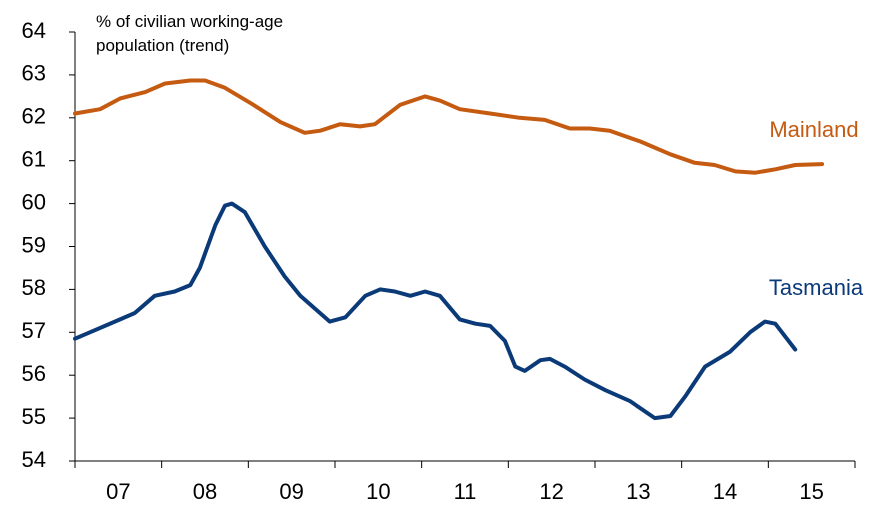 Image resolution: width=880 pixels, height=515 pixels. I want to click on y-tick-label: 57, so click(34, 330).